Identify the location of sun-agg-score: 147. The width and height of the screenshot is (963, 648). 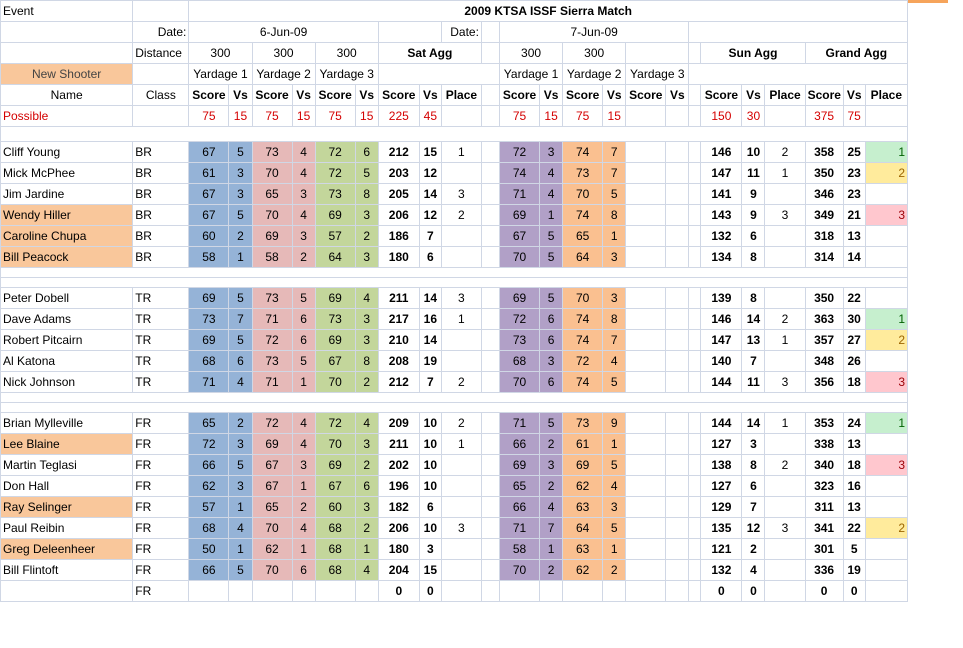
(721, 173).